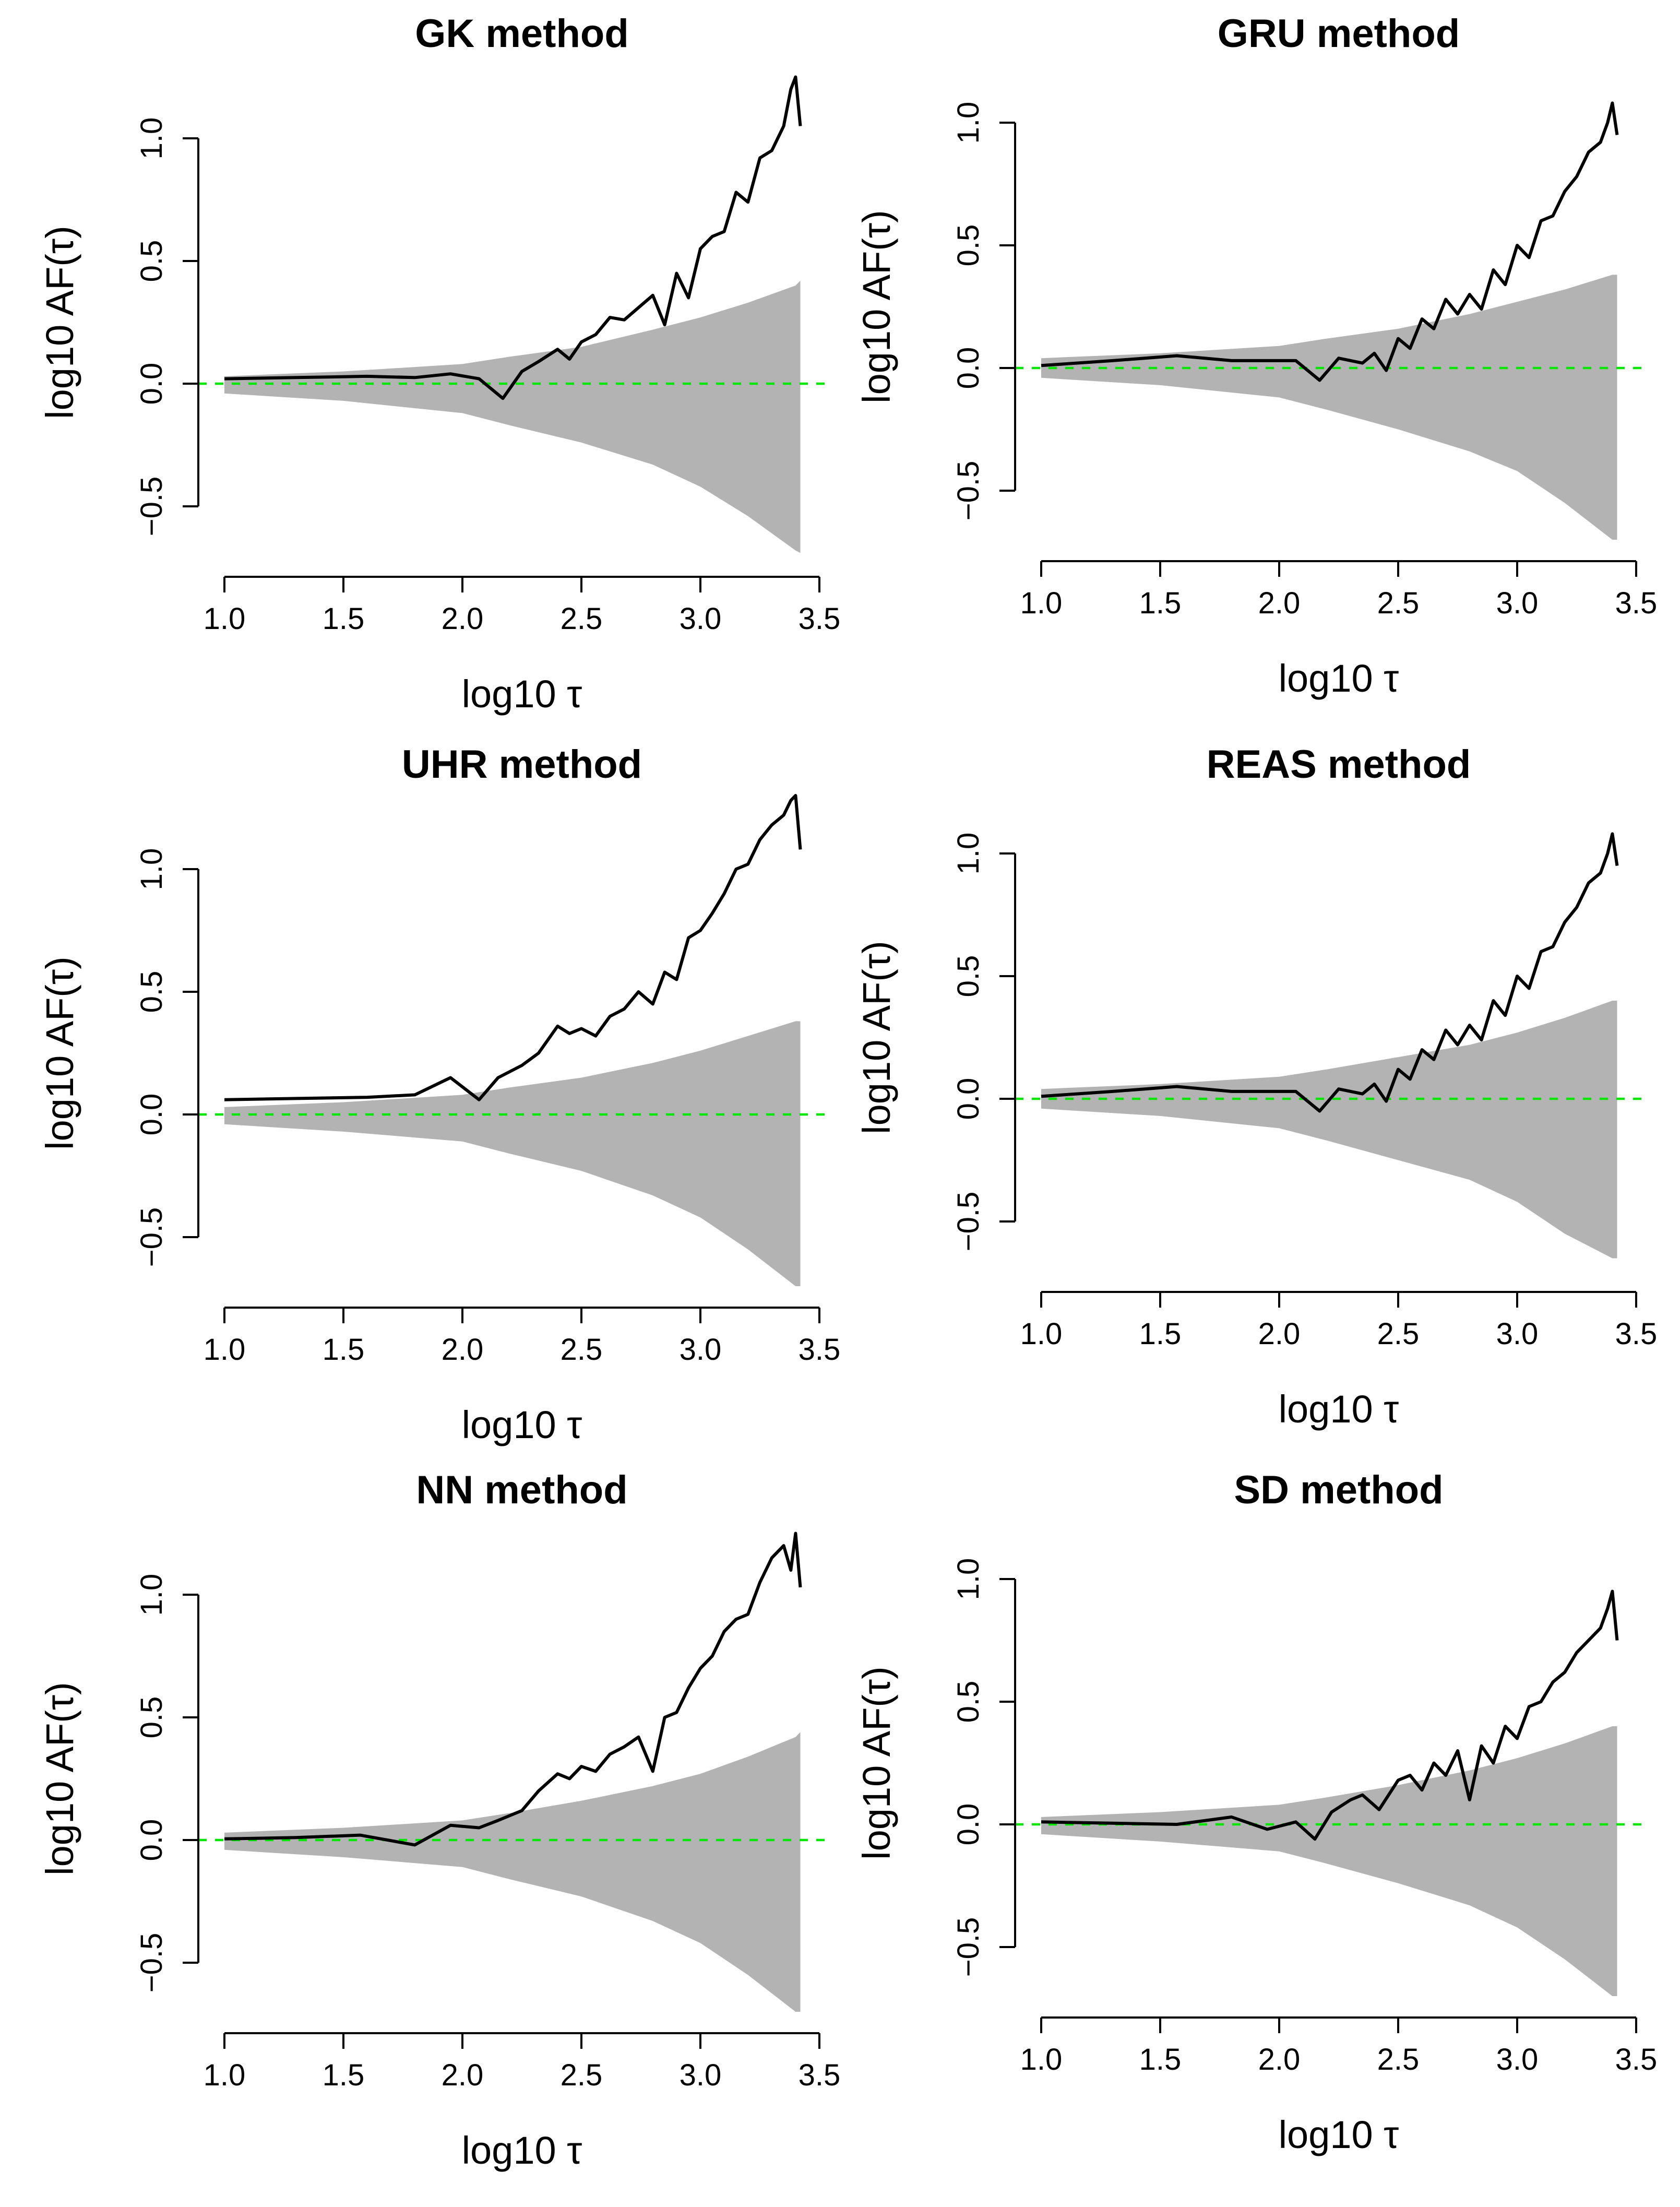  What do you see at coordinates (1339, 33) in the screenshot?
I see `chart-title: GRU method` at bounding box center [1339, 33].